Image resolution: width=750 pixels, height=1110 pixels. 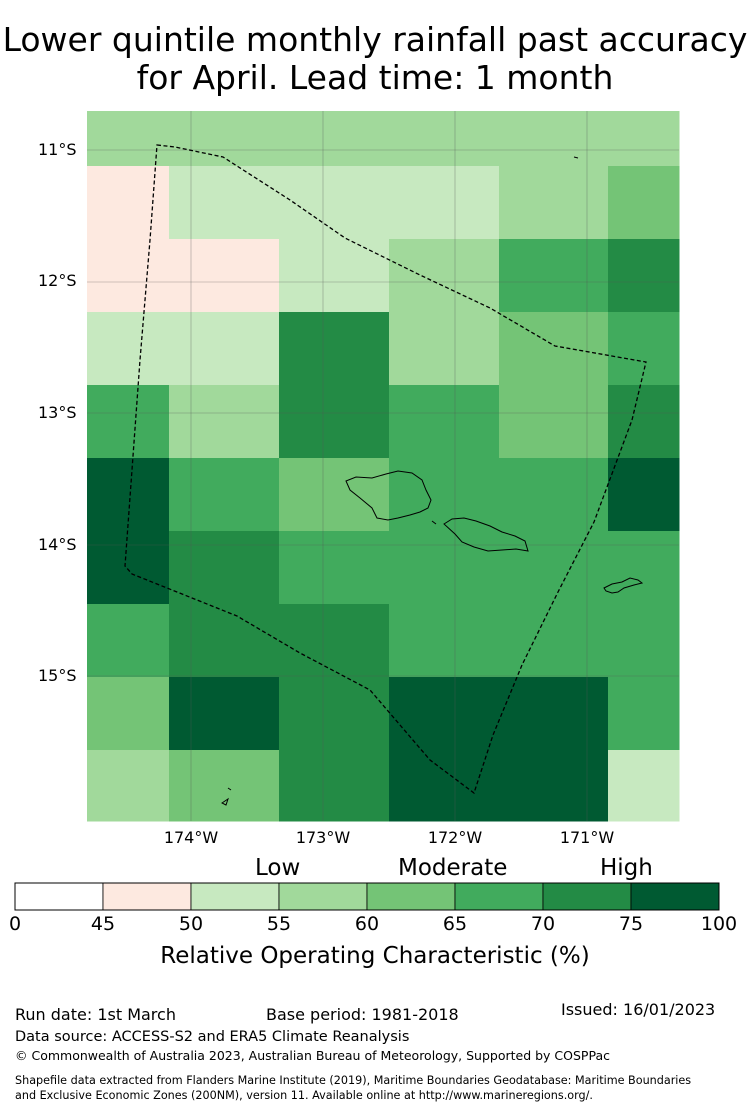 What do you see at coordinates (375, 956) in the screenshot?
I see `colorbar-label: Relative Operating Characteristic (%)` at bounding box center [375, 956].